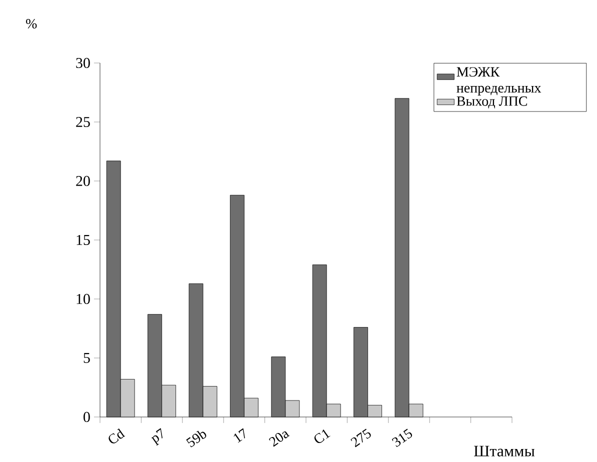  What do you see at coordinates (83, 299) in the screenshot?
I see `y-tick-label: 10` at bounding box center [83, 299].